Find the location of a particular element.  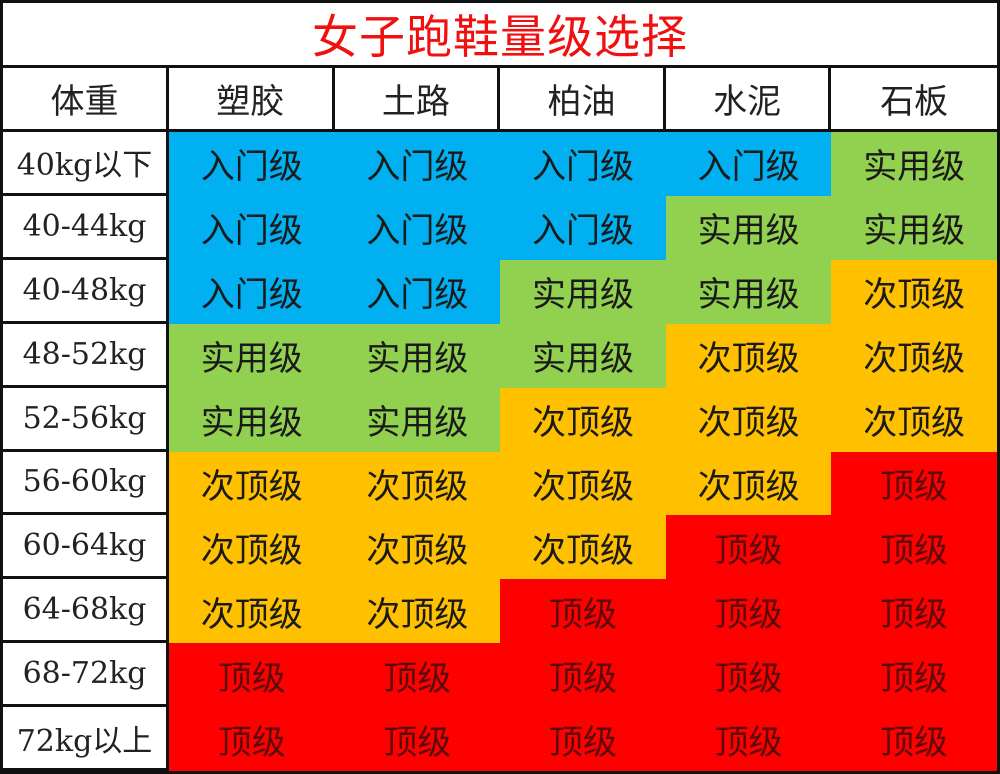

weight-cell: 40-44kg is located at coordinates (86, 227).